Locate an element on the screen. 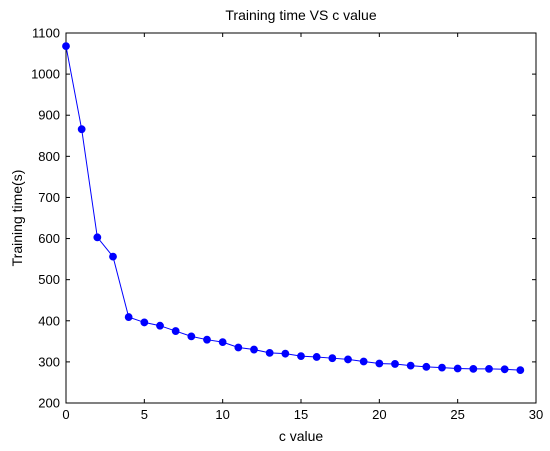 The height and width of the screenshot is (451, 550). x-tick-label: 30 is located at coordinates (536, 414).